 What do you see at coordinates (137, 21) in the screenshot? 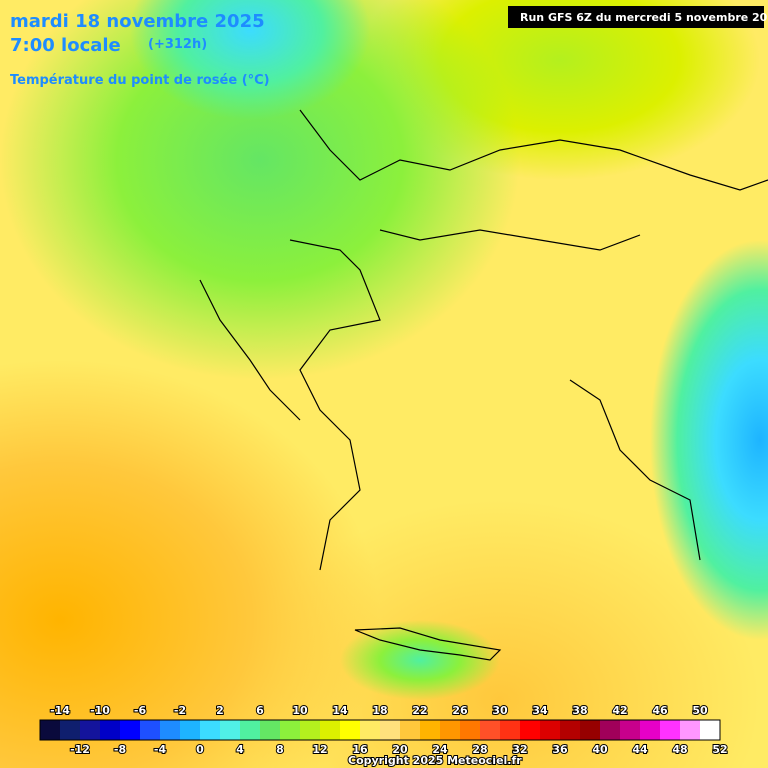
I see `date: mardi 18 novembre 2025` at bounding box center [137, 21].